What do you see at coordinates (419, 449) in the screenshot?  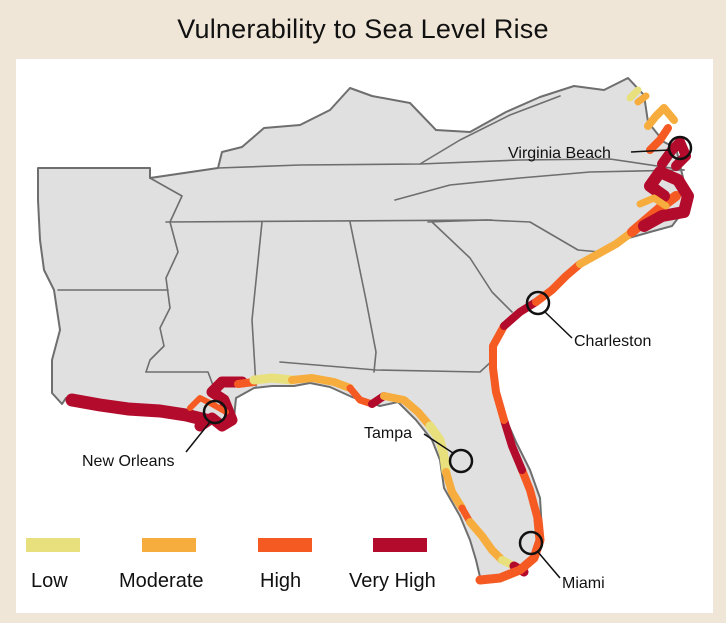 I see `city-marker-tampa: Tampa` at bounding box center [419, 449].